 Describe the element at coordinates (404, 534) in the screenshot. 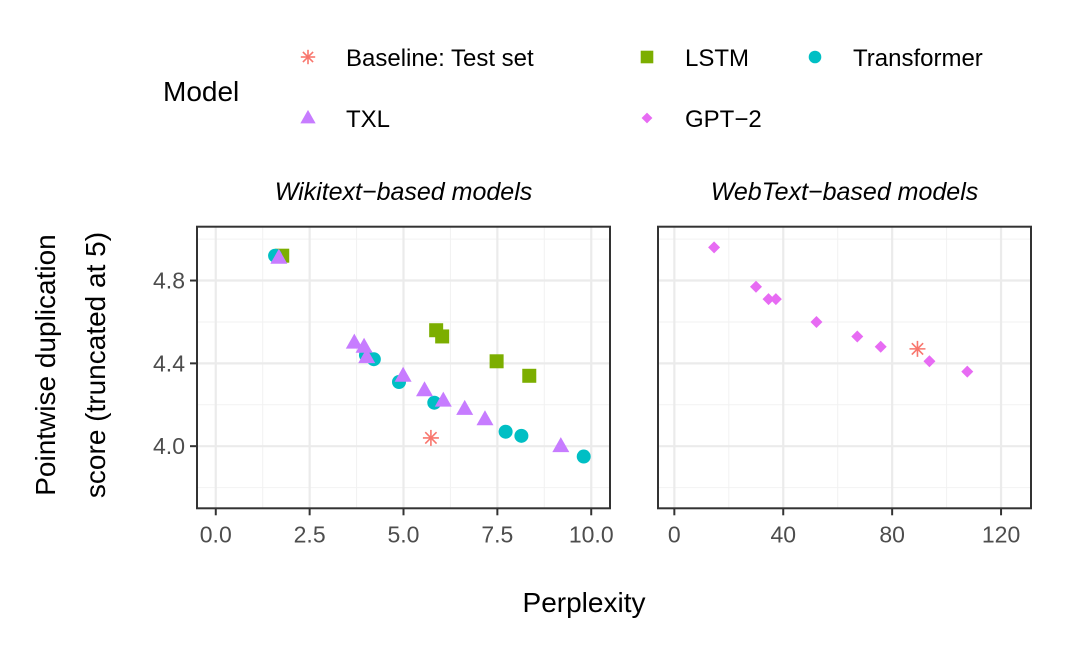

I see `x-tick-label: 5.0` at that location.